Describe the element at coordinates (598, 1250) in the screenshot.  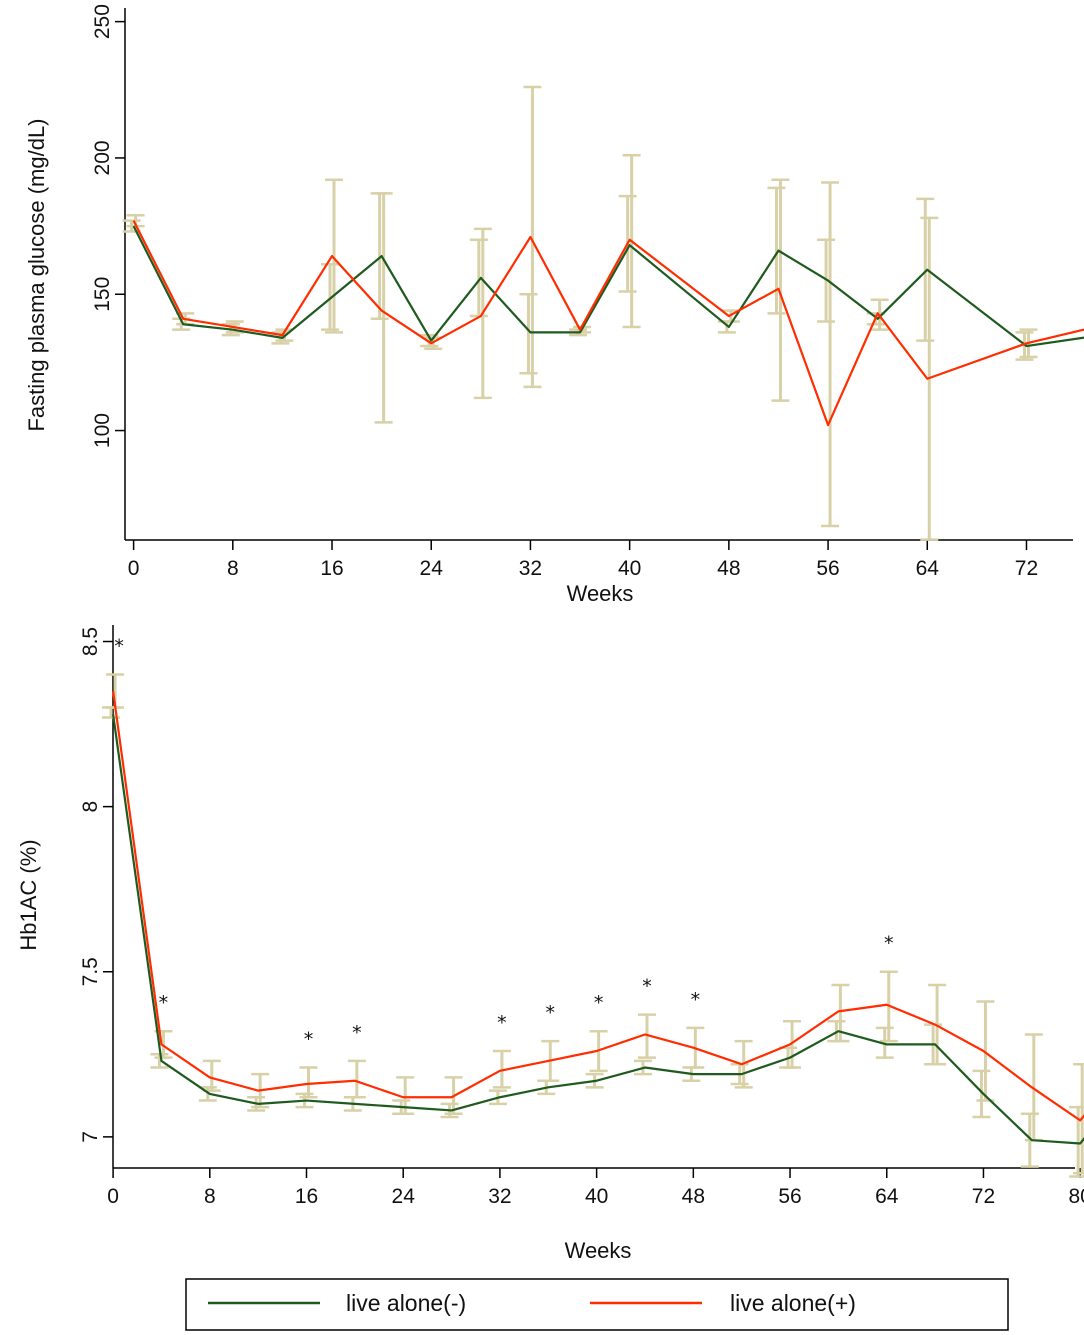
I see `hba1c-x-axis-title: Weeks` at that location.